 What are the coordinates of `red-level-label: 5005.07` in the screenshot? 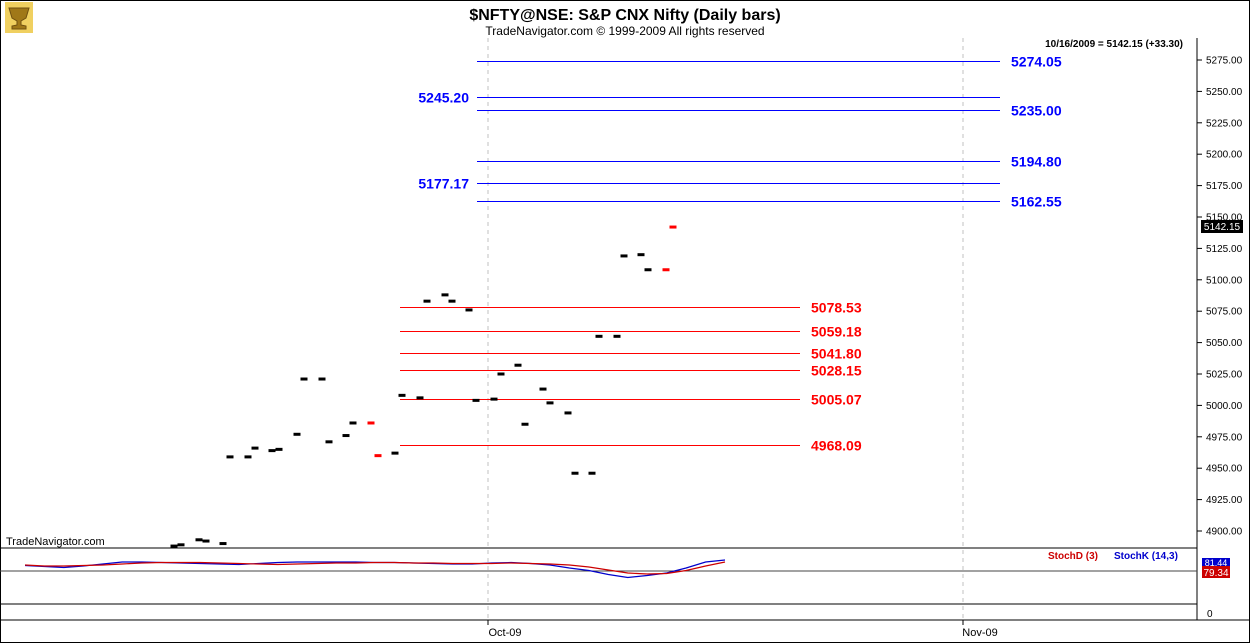 It's located at (836, 400).